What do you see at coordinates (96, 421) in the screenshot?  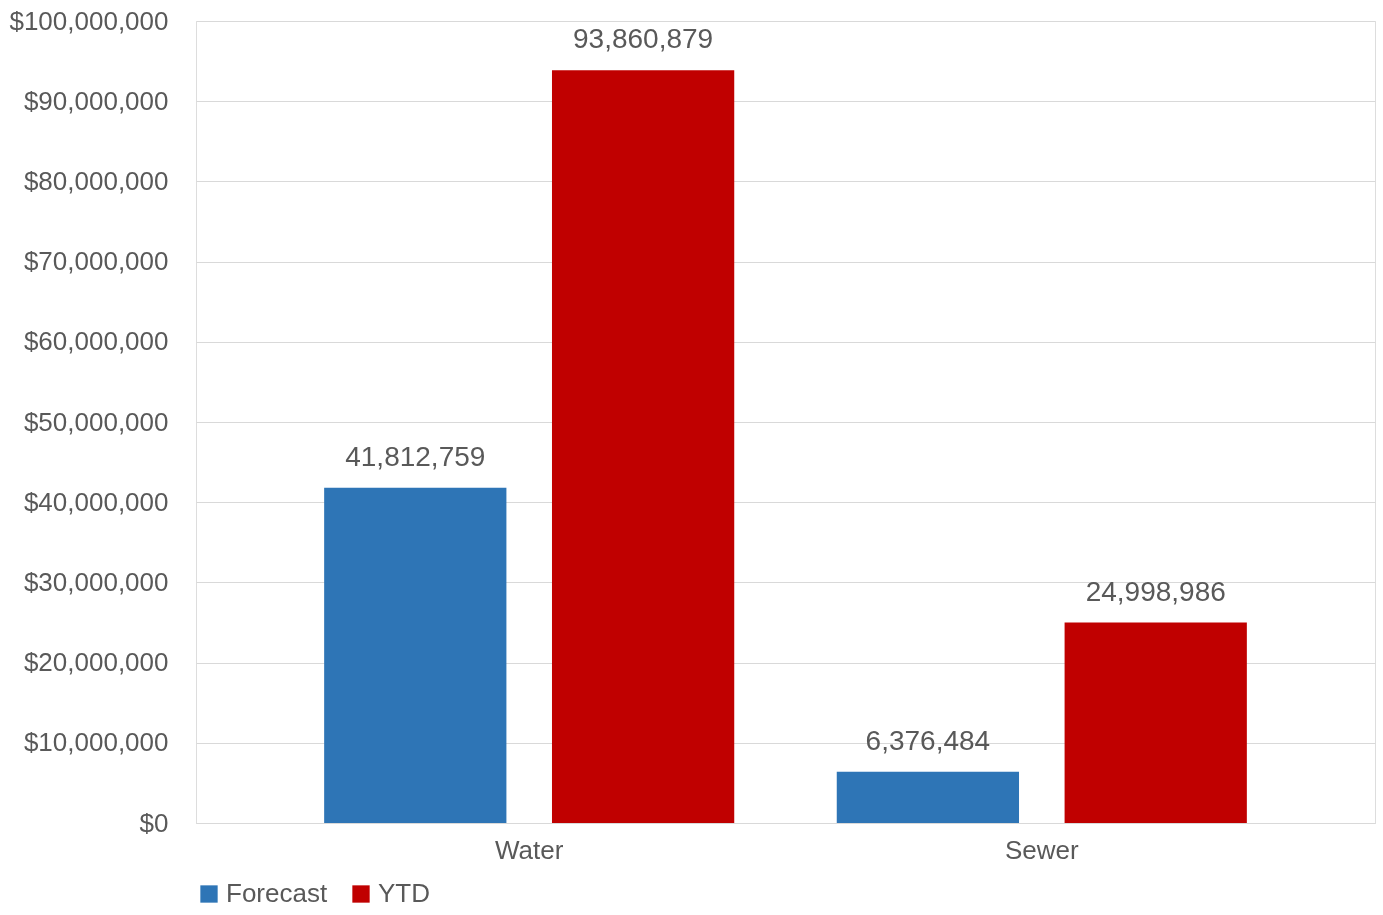 I see `y-tick-label: $50,000,000` at bounding box center [96, 421].